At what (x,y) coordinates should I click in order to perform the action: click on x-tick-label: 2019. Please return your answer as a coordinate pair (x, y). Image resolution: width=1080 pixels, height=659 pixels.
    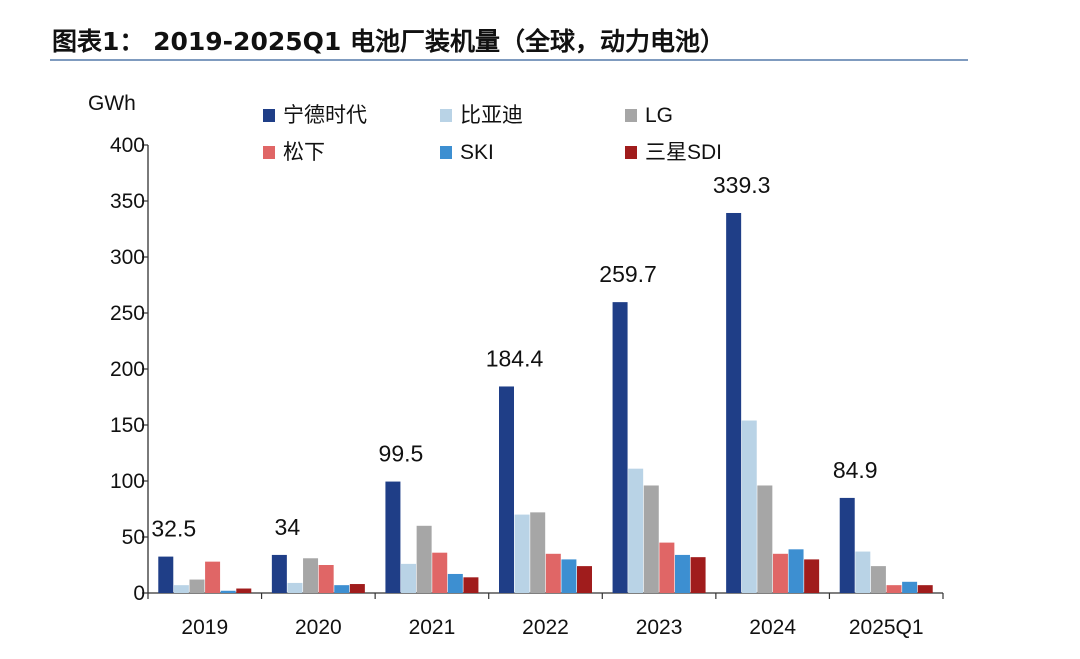
    Looking at the image, I should click on (204, 627).